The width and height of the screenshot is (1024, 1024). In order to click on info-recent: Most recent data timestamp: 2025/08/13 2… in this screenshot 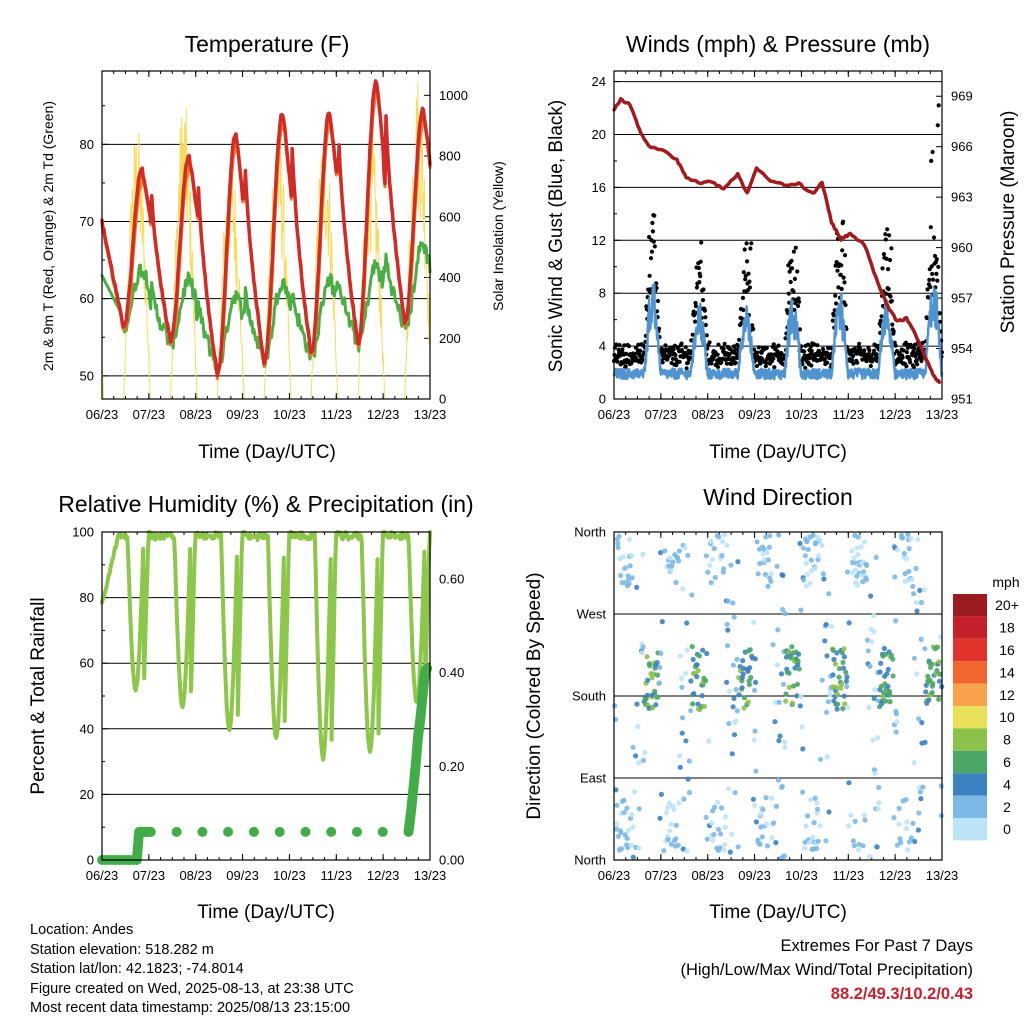, I will do `click(190, 1008)`.